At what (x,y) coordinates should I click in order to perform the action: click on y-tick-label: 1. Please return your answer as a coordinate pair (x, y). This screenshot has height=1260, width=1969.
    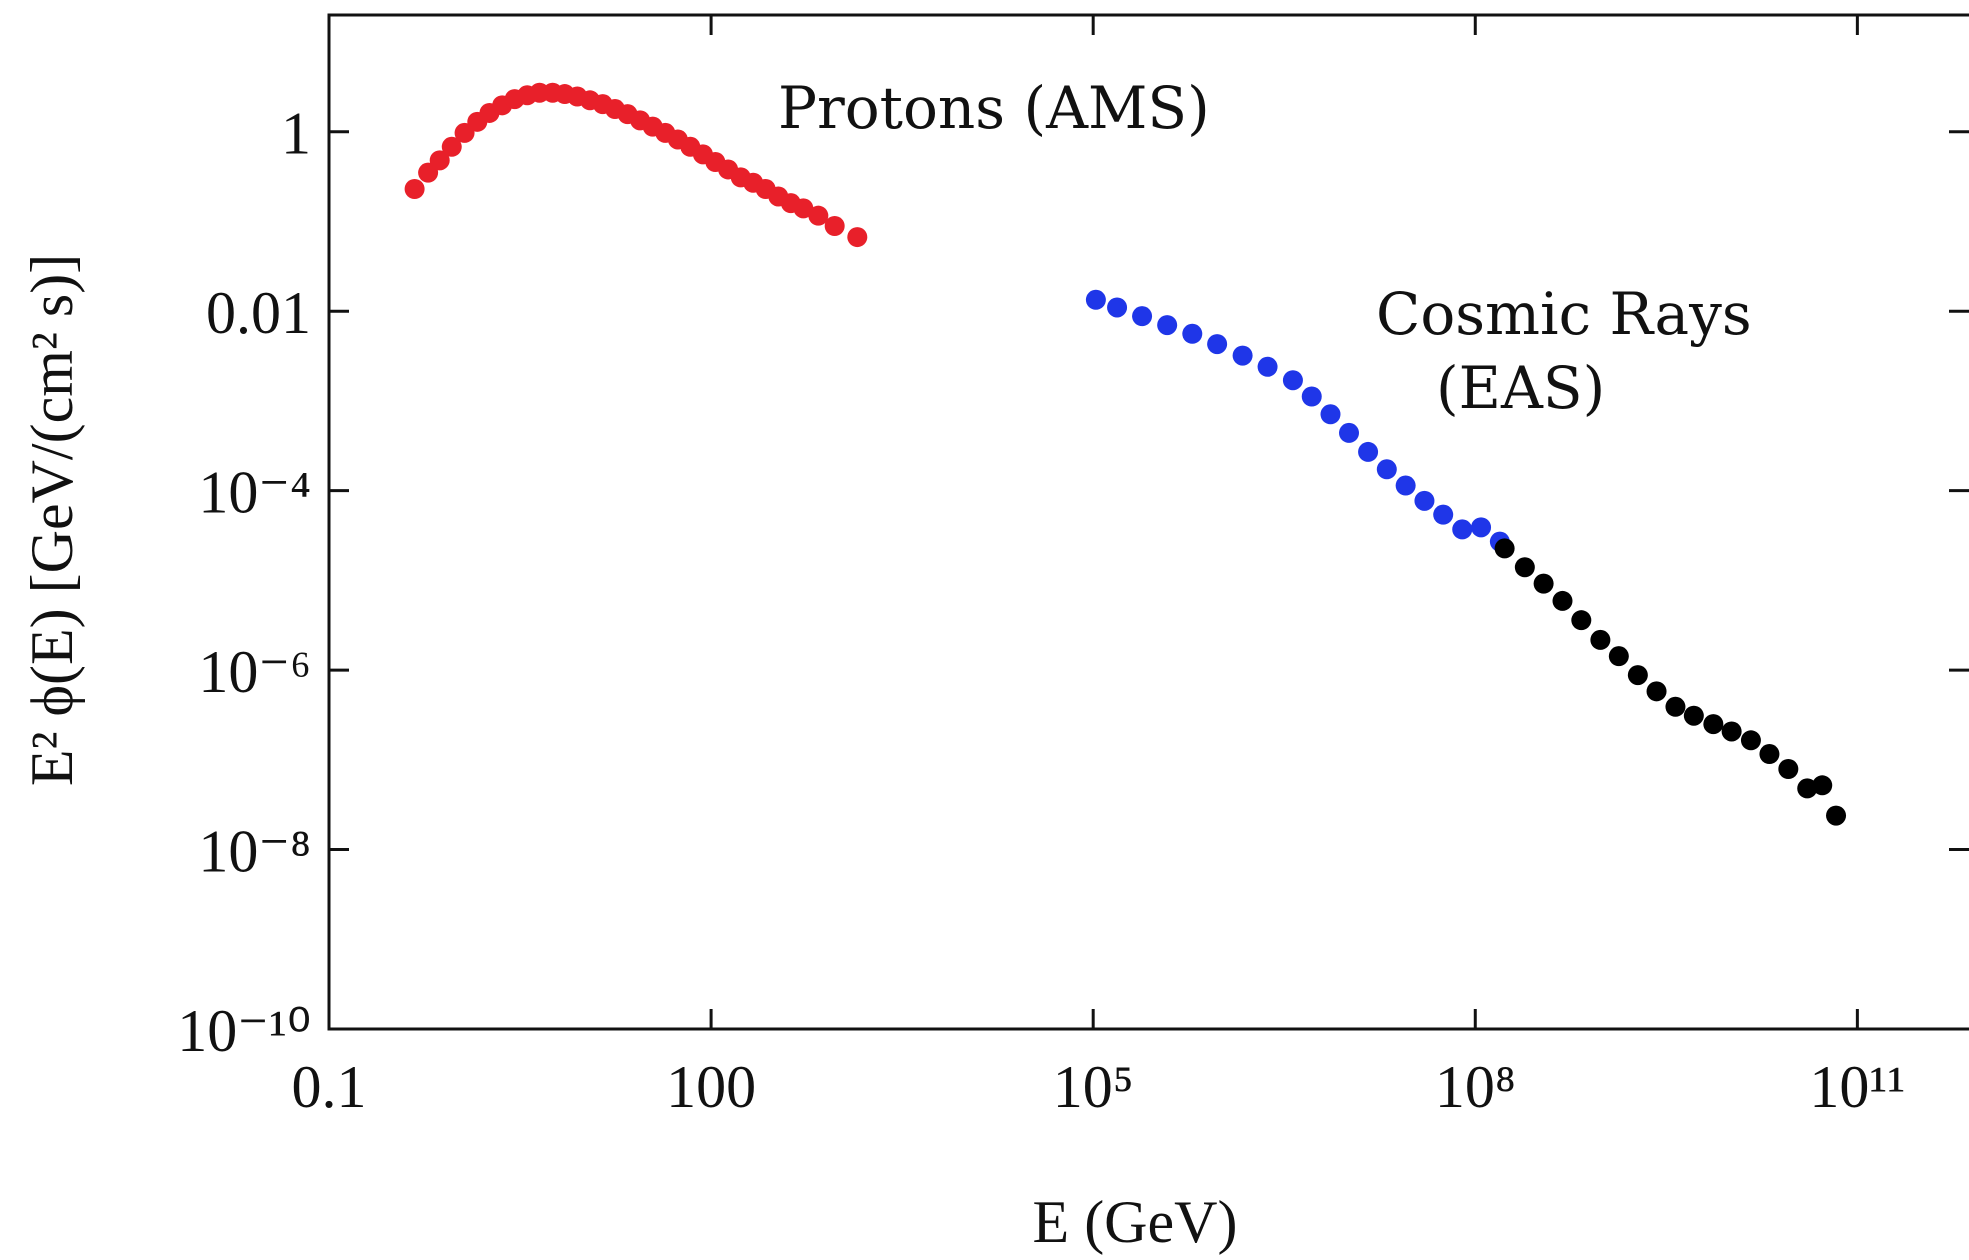
    Looking at the image, I should click on (296, 134).